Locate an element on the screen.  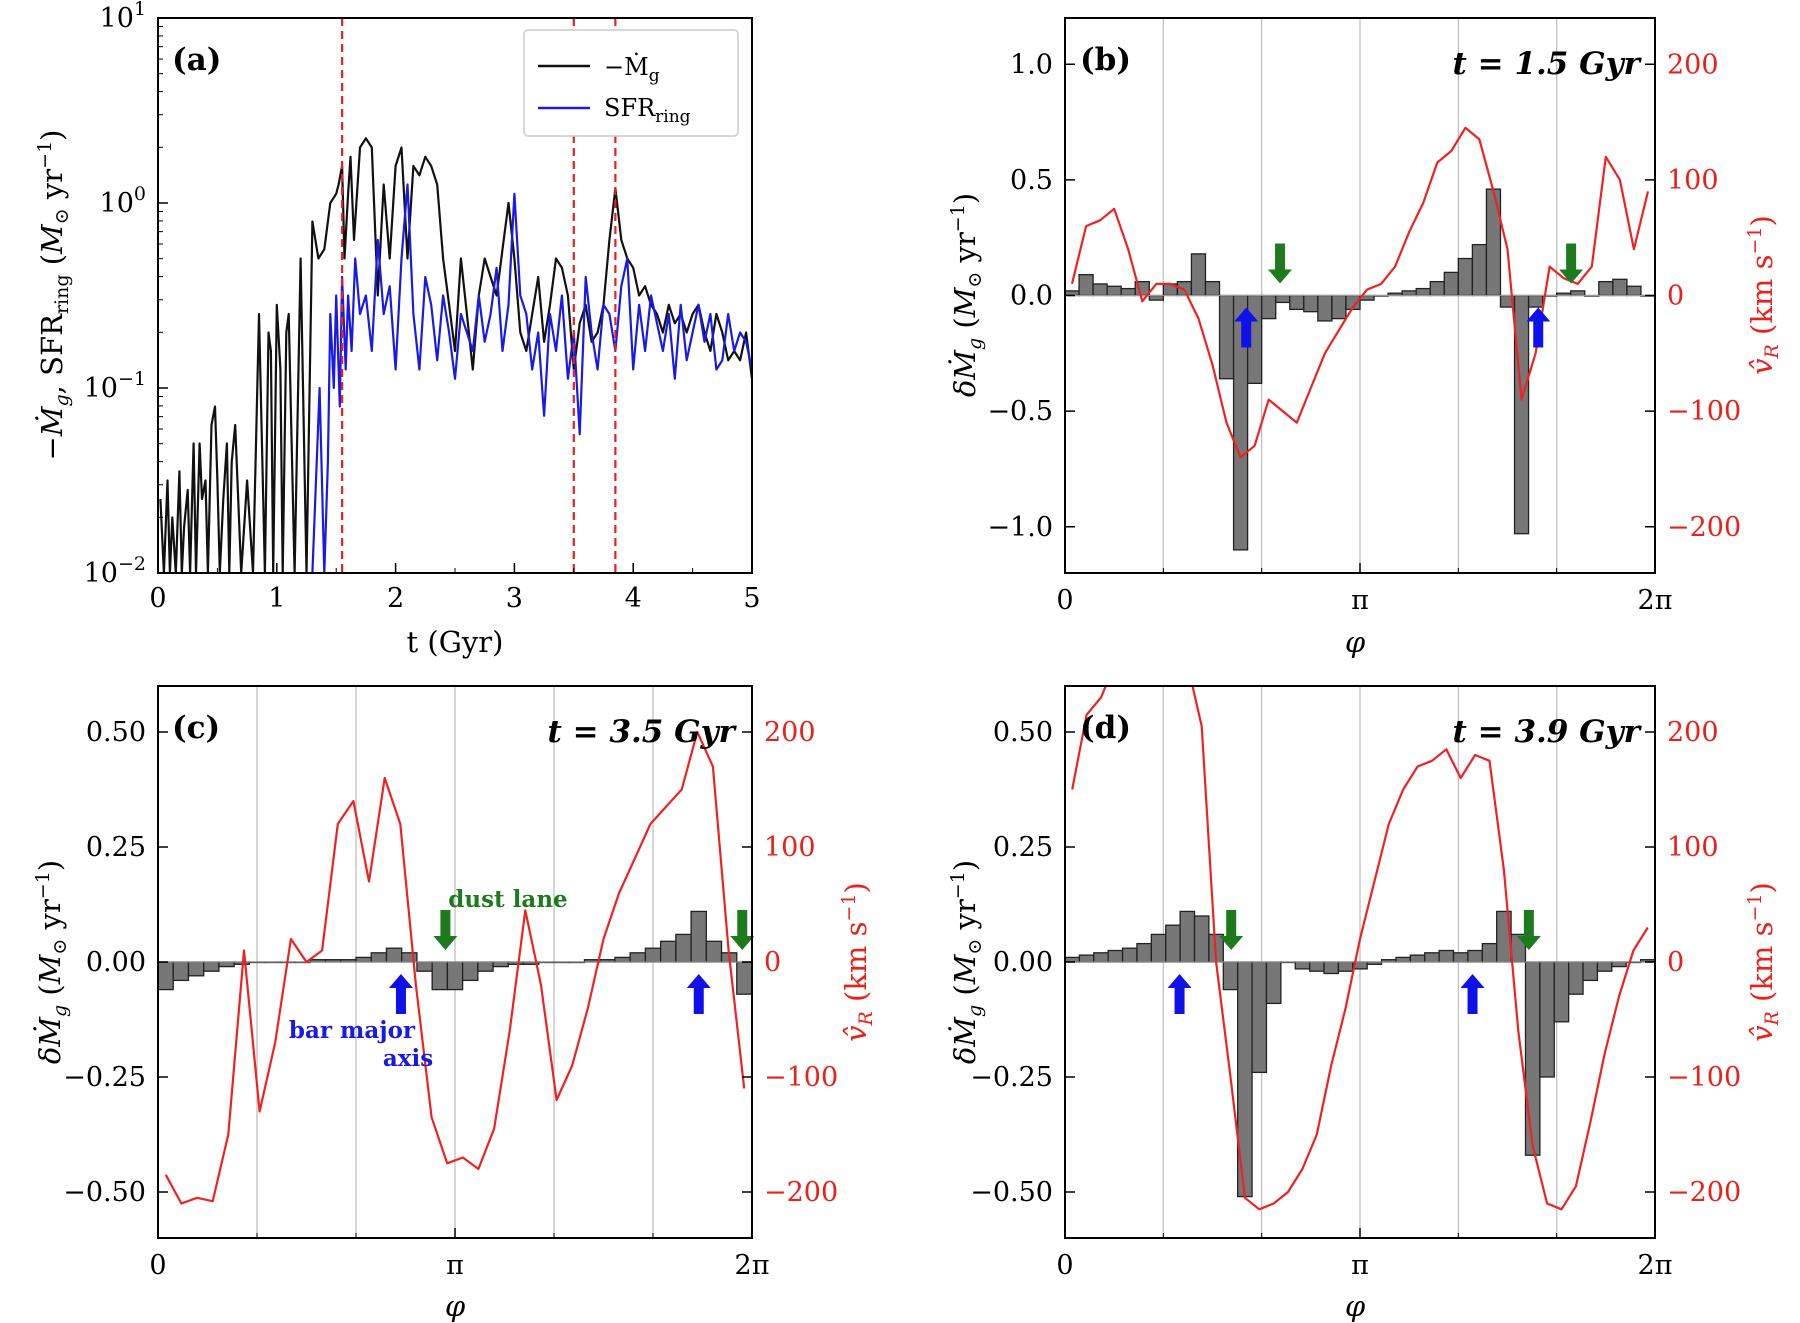
panel-b-ylabel-right: v̂R (km s−1) is located at coordinates (1763, 295).